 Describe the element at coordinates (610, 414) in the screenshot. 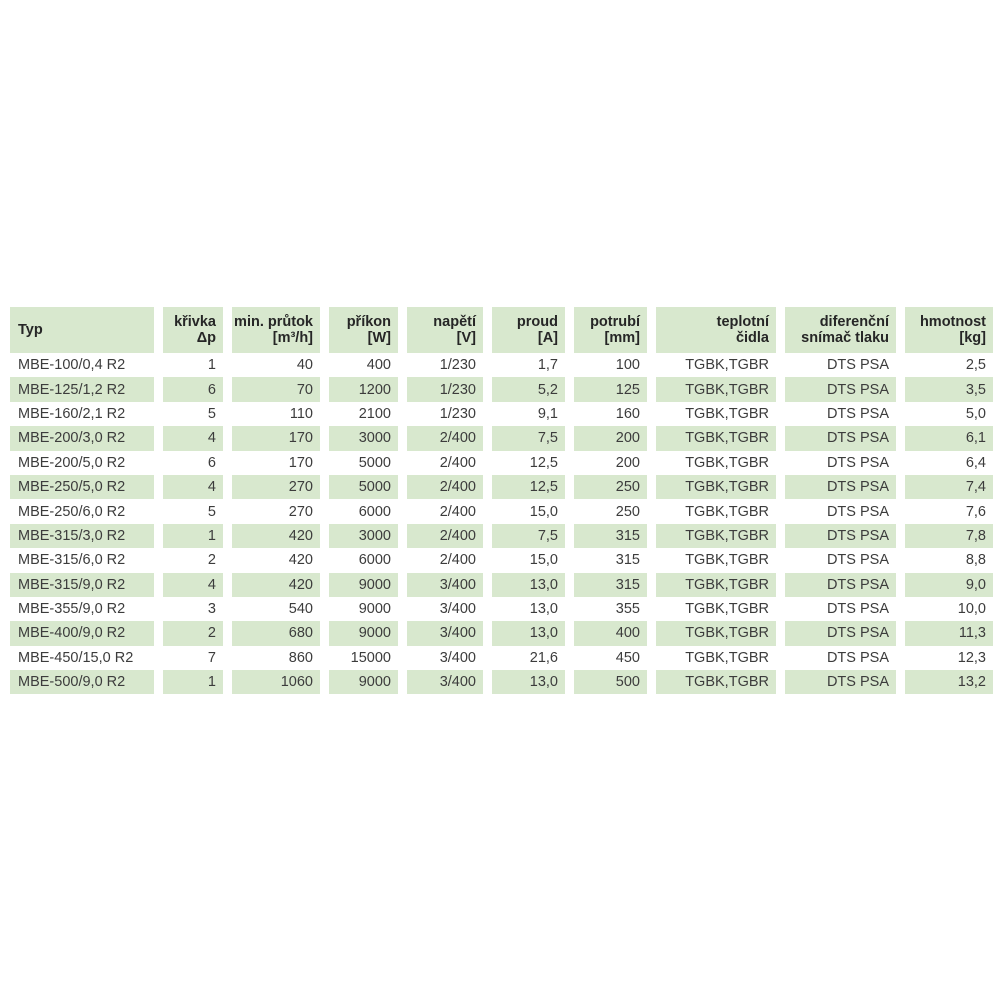

I see `row-value-cell: 160` at that location.